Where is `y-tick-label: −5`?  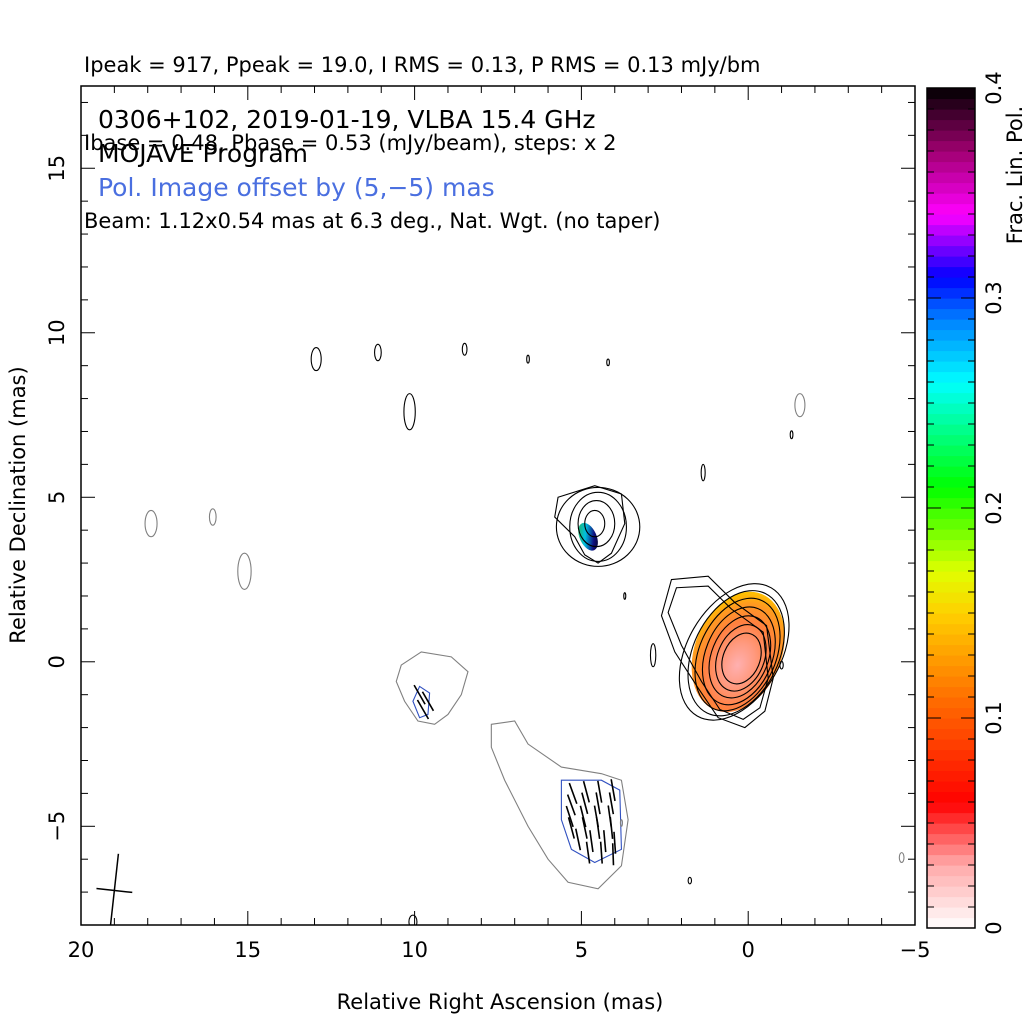 y-tick-label: −5 is located at coordinates (57, 826).